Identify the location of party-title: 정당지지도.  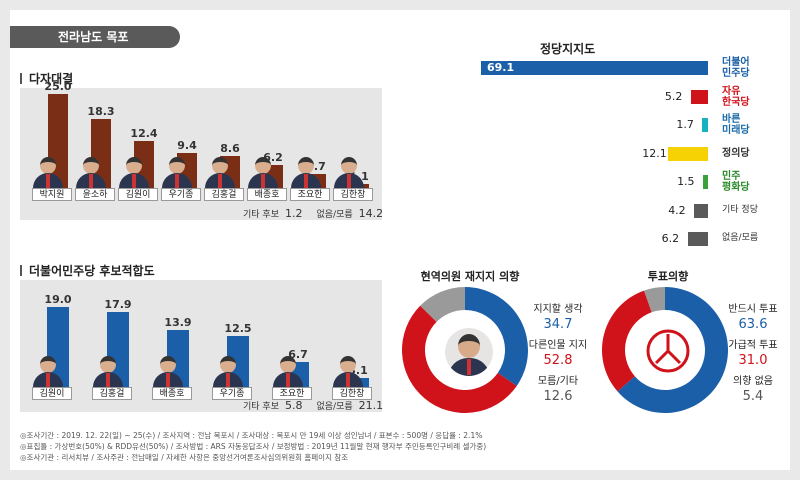
(568, 49).